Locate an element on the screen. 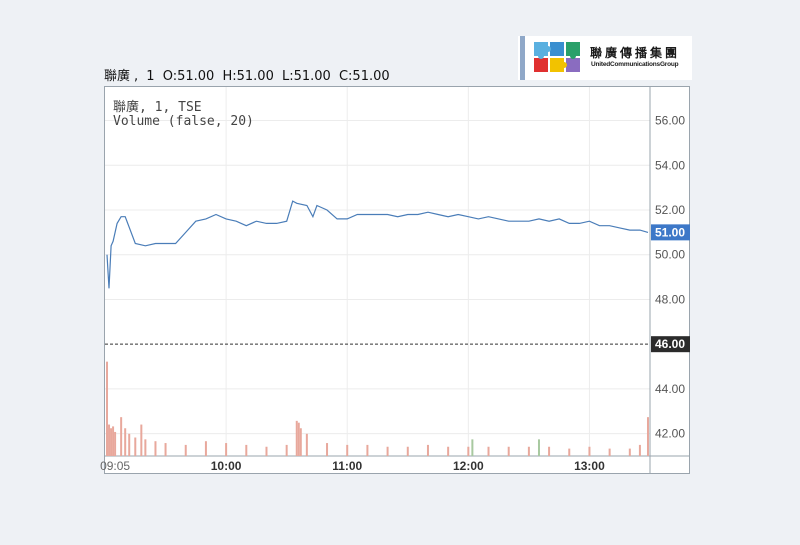  legend-high: H:51.00 is located at coordinates (248, 76).